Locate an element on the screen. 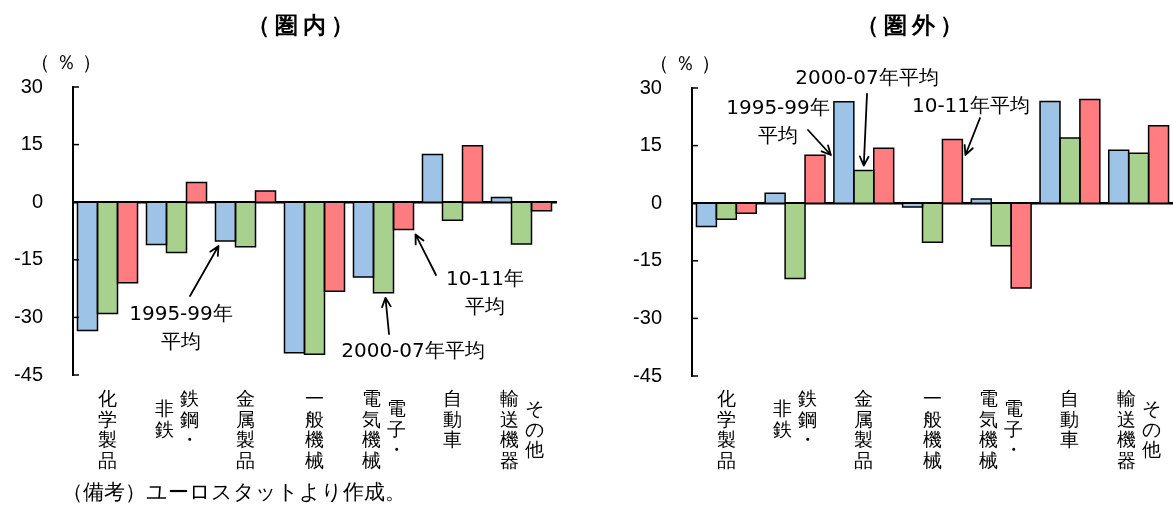 This screenshot has width=1173, height=506. series-label: 2000-07年平均 is located at coordinates (413, 350).